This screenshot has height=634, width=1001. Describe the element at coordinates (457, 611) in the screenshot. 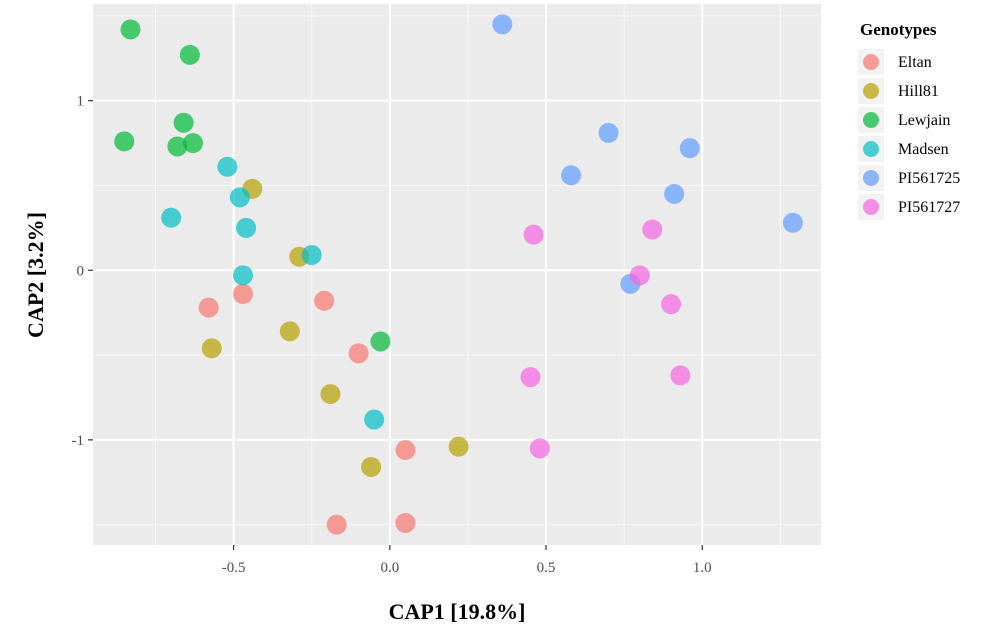

I see `x-axis-title: CAP1 [19.8%]` at that location.